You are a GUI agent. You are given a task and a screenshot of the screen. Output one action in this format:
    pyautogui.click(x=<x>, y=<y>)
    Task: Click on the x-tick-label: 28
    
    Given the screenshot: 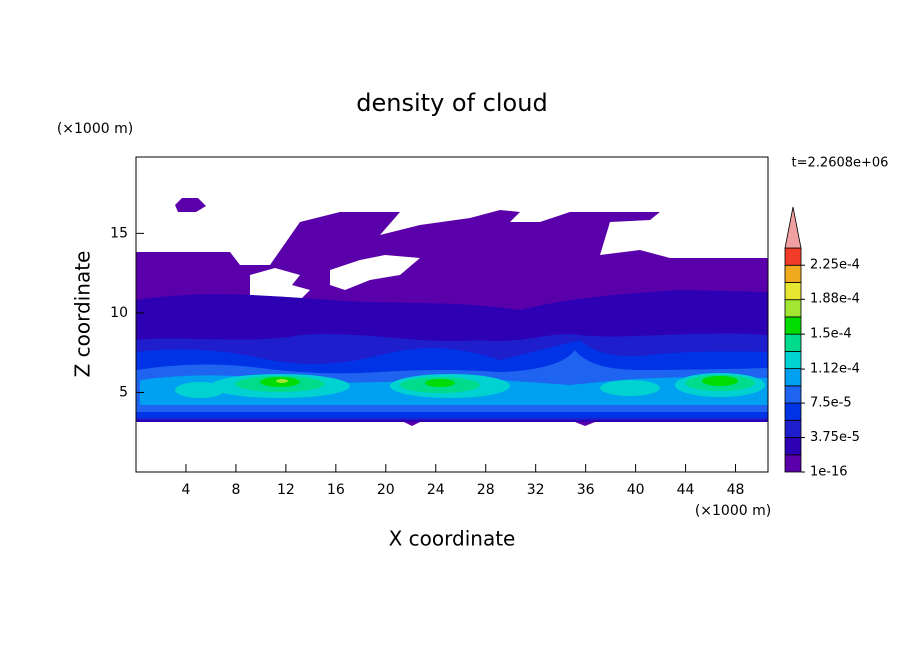 What is the action you would take?
    pyautogui.click(x=486, y=490)
    